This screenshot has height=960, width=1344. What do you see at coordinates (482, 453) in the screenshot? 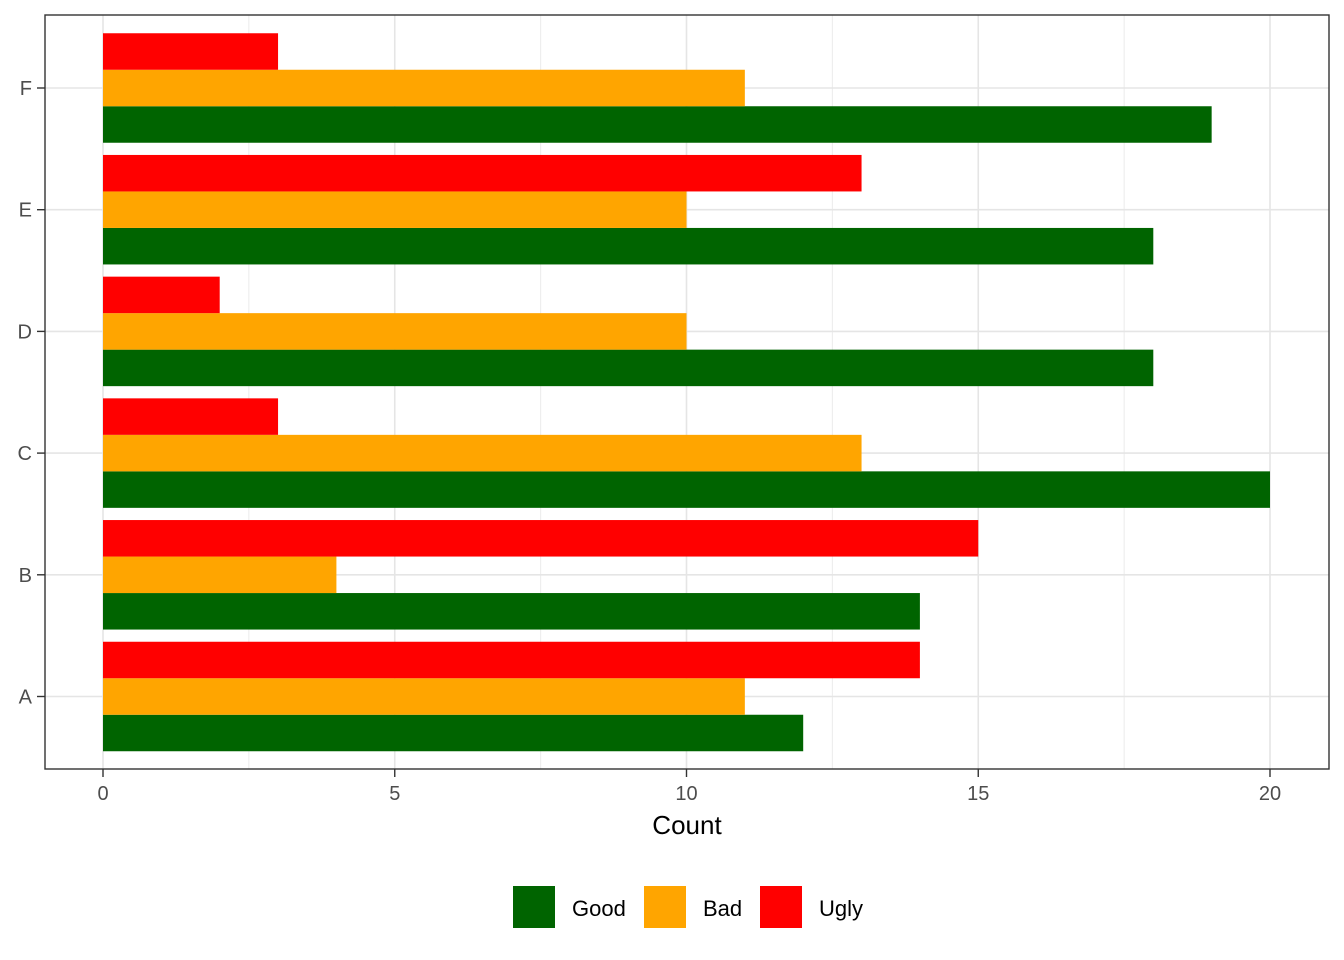
I see `bar-bad-c` at bounding box center [482, 453].